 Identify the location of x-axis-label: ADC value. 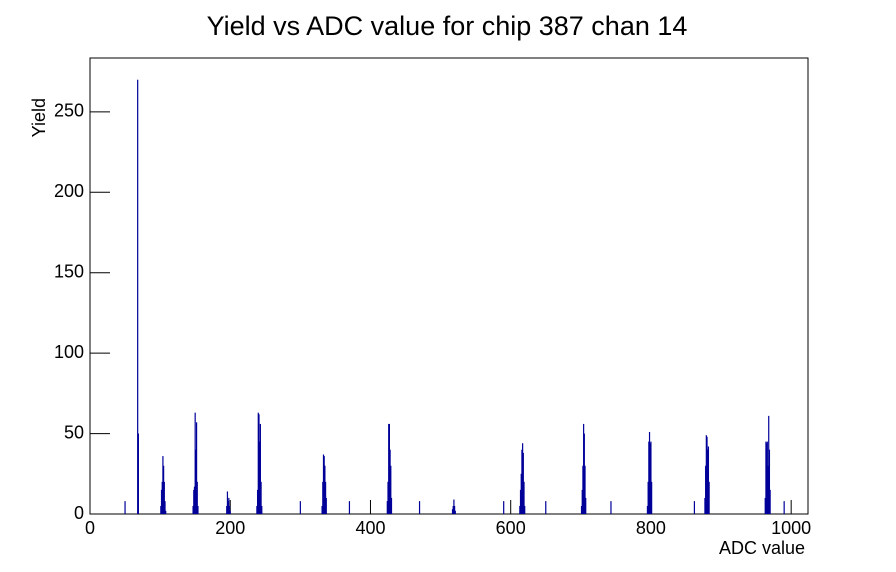
(762, 548).